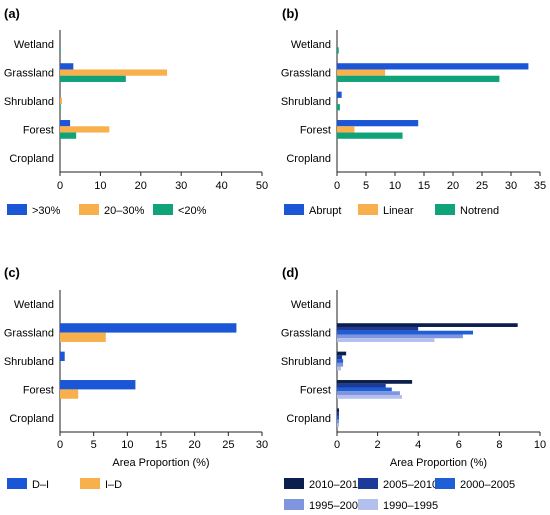 The height and width of the screenshot is (515, 550). I want to click on panel-c-category-label: Grassland, so click(29, 334).